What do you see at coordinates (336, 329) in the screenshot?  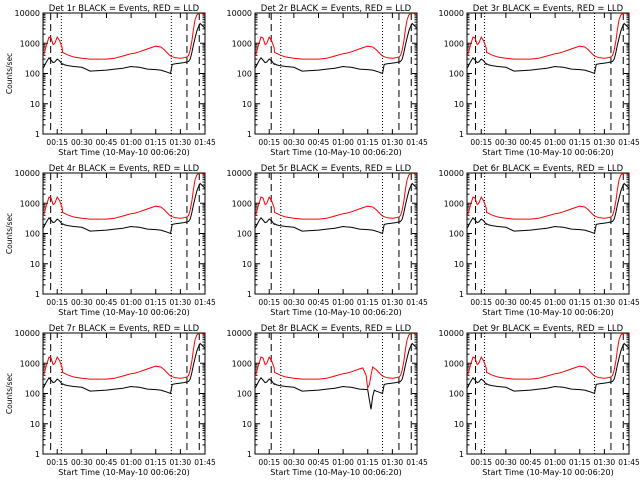 I see `panel-title: Det 8r BLACK = Events, RED = LLD` at bounding box center [336, 329].